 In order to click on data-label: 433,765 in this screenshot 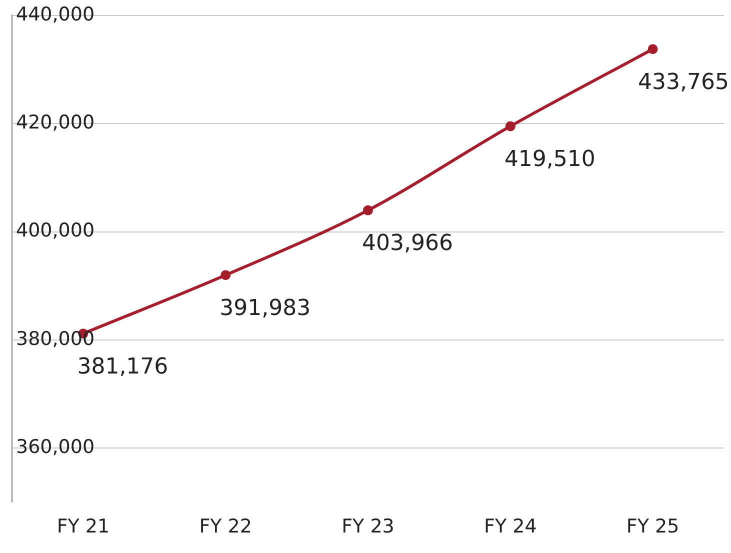, I will do `click(684, 82)`.